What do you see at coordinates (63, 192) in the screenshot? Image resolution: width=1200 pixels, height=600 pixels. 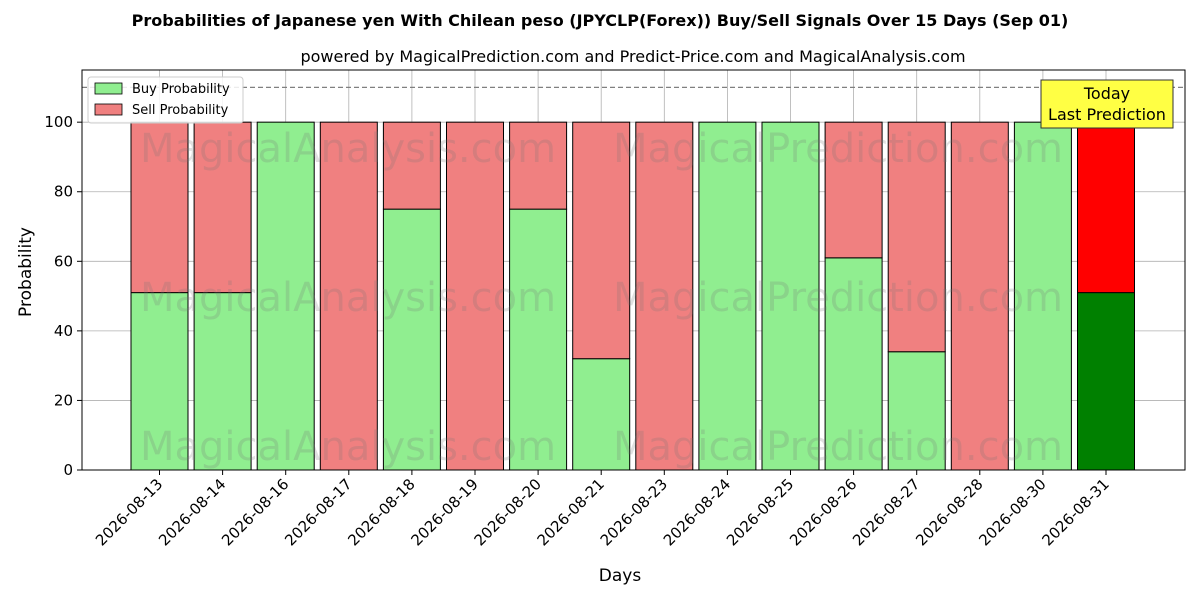 I see `y-tick-label: 80` at bounding box center [63, 192].